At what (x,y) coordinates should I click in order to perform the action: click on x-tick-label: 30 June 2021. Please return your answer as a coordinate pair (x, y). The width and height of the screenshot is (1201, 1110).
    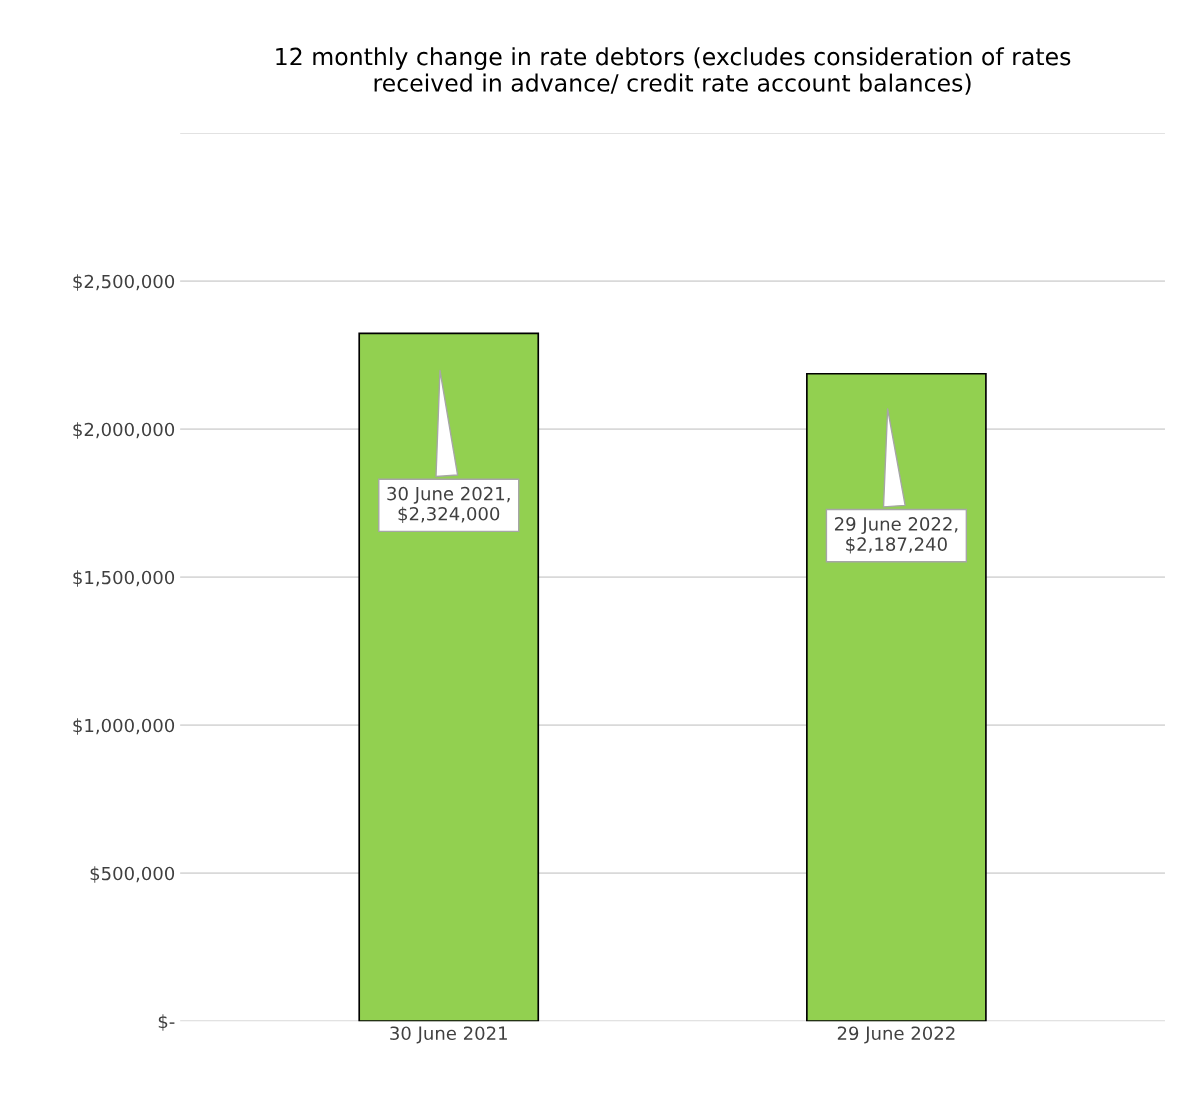
    Looking at the image, I should click on (448, 1035).